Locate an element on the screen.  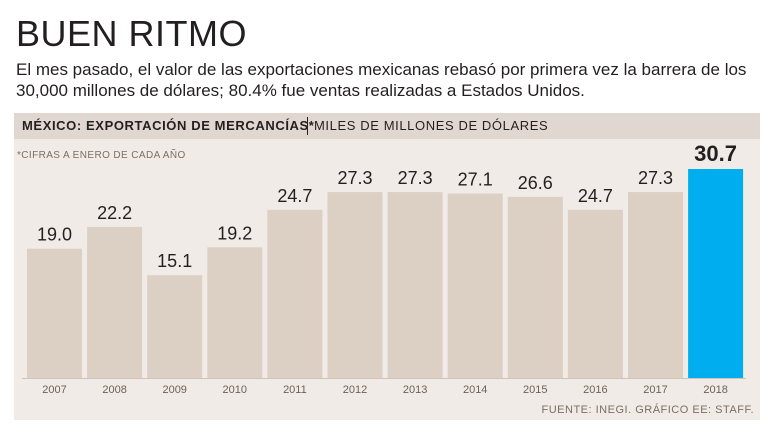
bar-2012 is located at coordinates (355, 285).